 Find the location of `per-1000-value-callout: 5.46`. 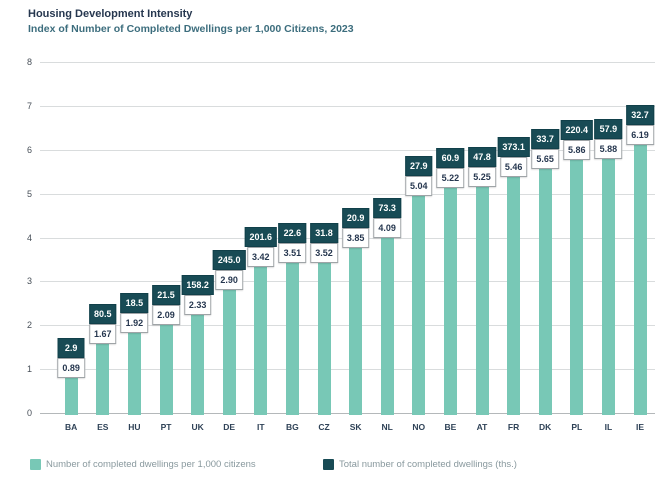

per-1000-value-callout: 5.46 is located at coordinates (513, 167).